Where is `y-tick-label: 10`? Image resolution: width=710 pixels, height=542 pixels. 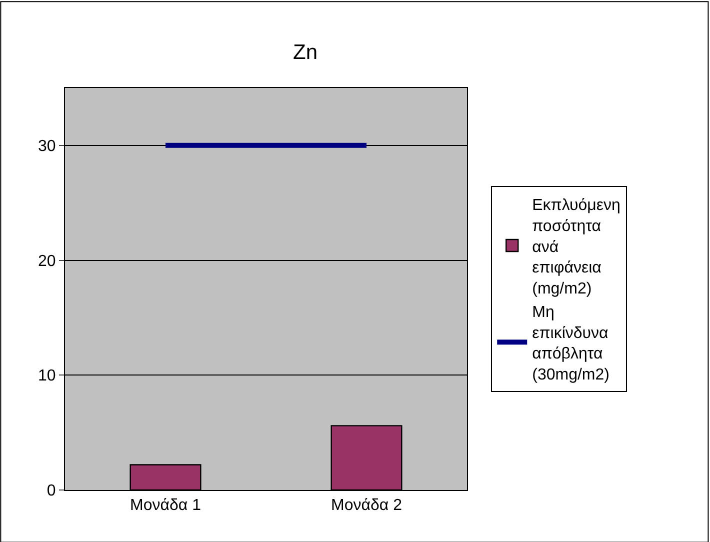 y-tick-label: 10 is located at coordinates (47, 376).